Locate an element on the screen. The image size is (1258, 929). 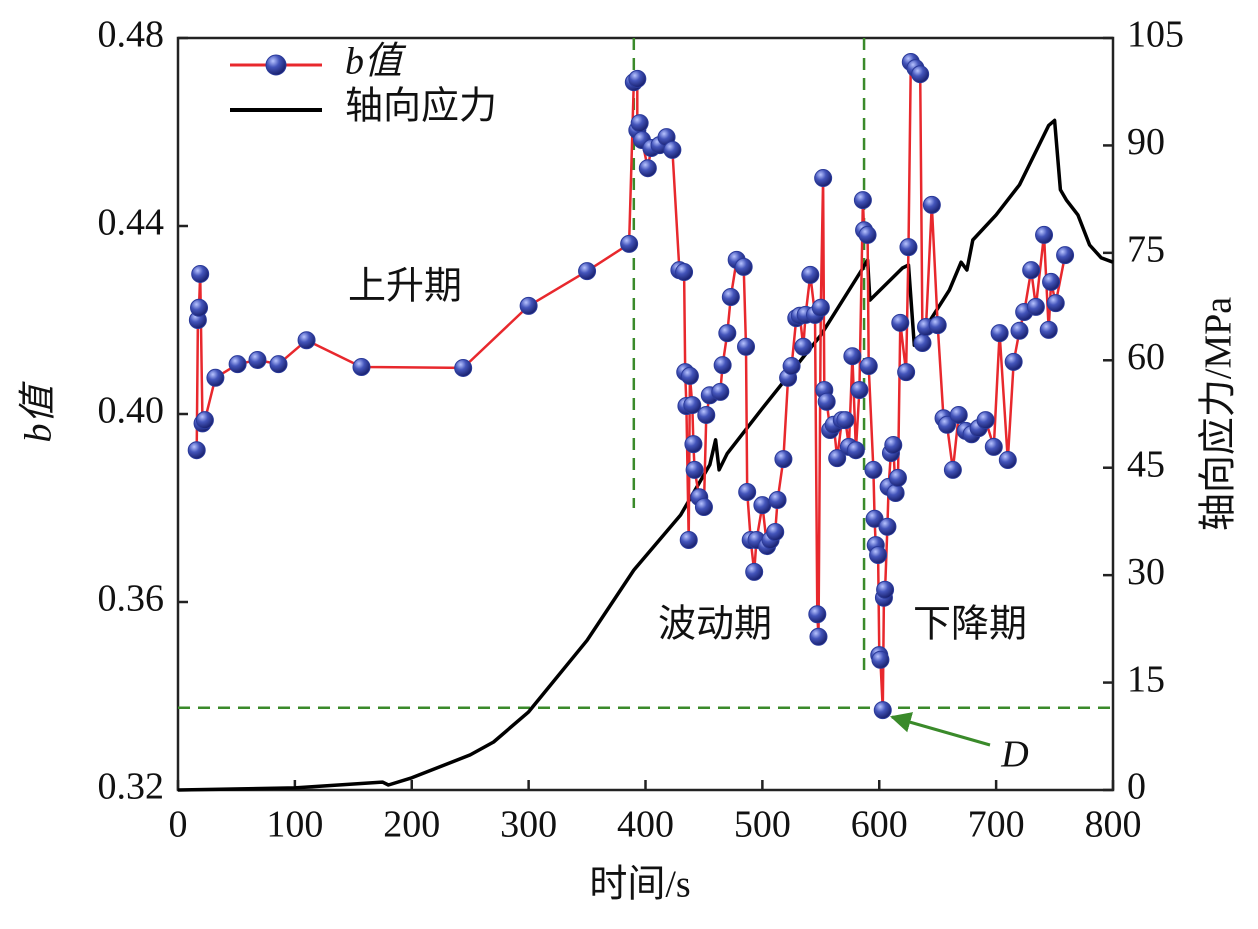
x-tick-label: 500 is located at coordinates (762, 825).